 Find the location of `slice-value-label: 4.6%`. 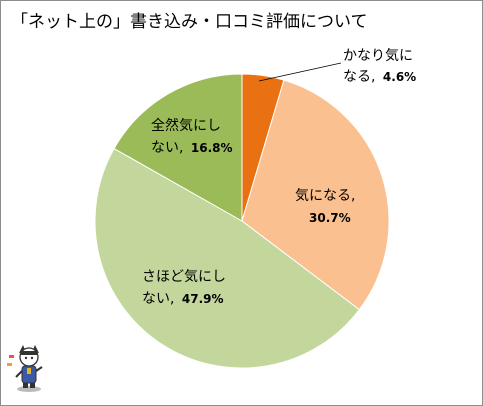

slice-value-label: 4.6% is located at coordinates (399, 77).